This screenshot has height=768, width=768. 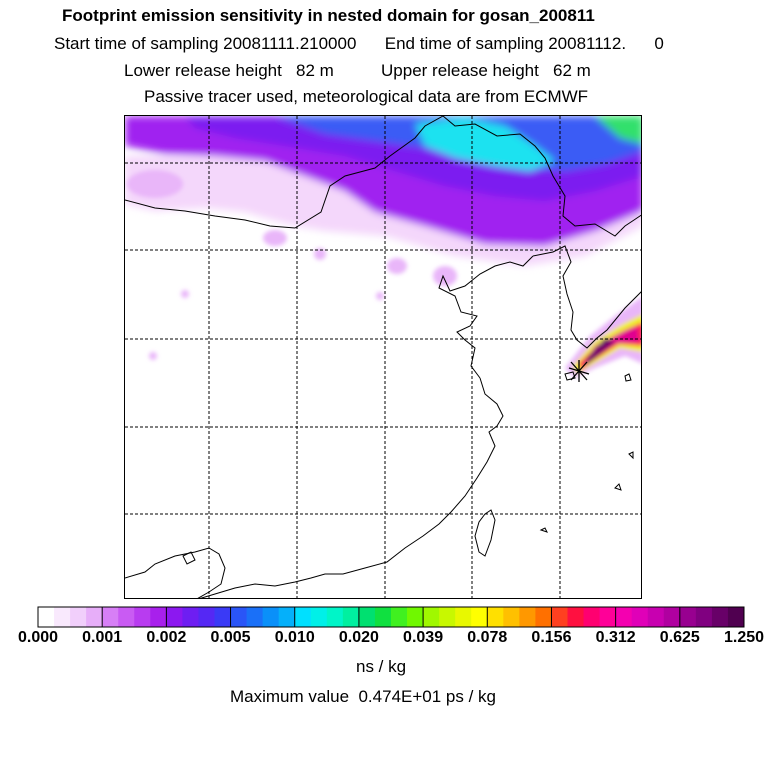 I want to click on plume-core, so click(x=600, y=352).